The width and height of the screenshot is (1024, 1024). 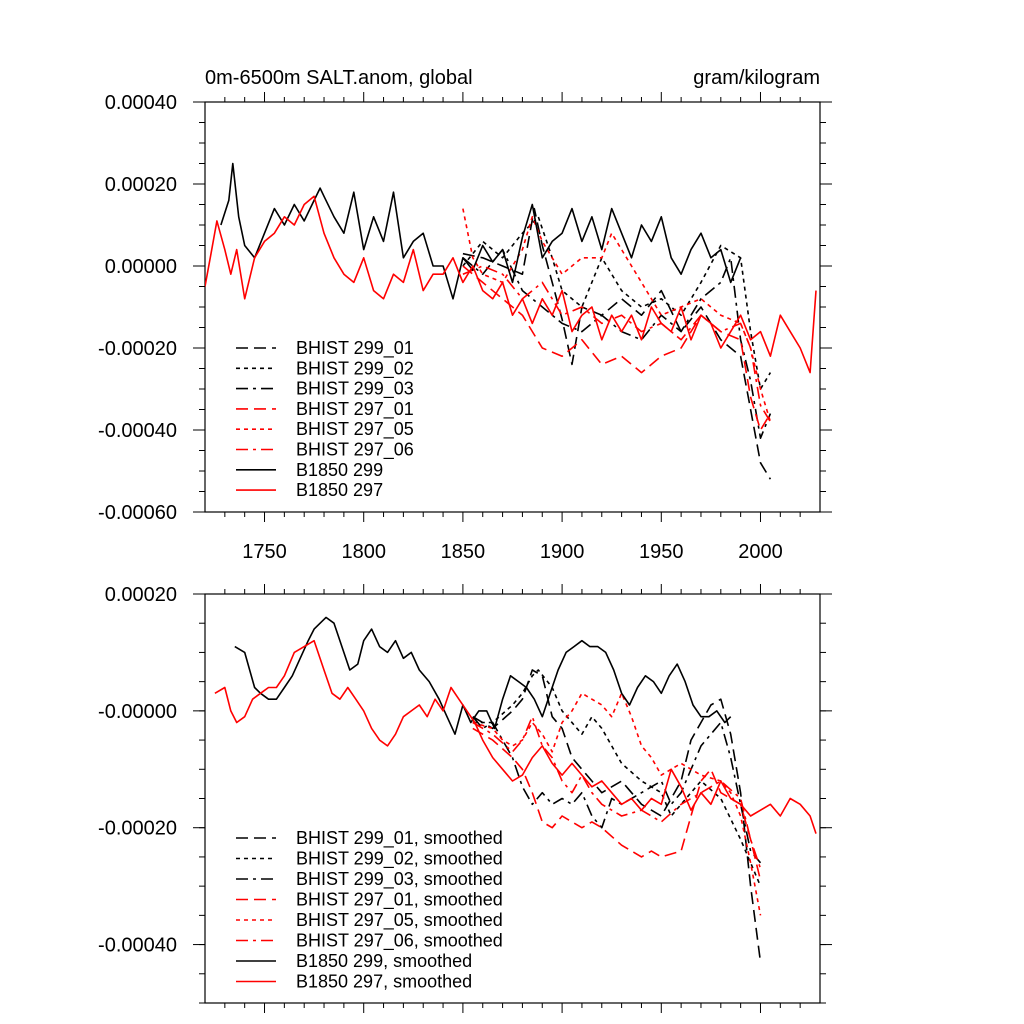 I want to click on legend-label-bhist-297-01-smoothed: BHIST 297_01, smoothed, so click(x=399, y=900).